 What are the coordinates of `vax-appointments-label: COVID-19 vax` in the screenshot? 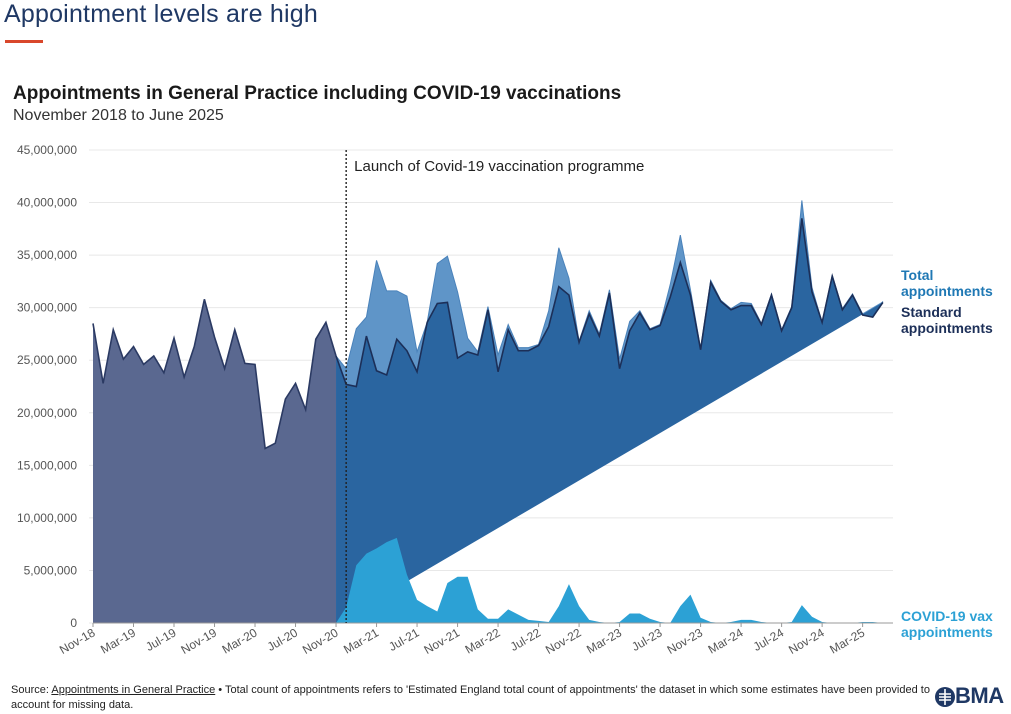 It's located at (947, 616).